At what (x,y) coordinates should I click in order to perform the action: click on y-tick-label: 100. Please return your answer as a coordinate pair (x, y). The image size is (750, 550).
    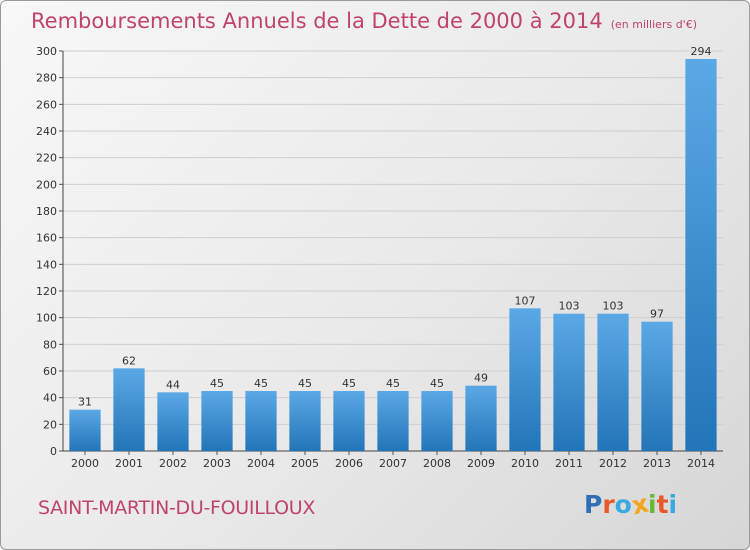
    Looking at the image, I should click on (46, 318).